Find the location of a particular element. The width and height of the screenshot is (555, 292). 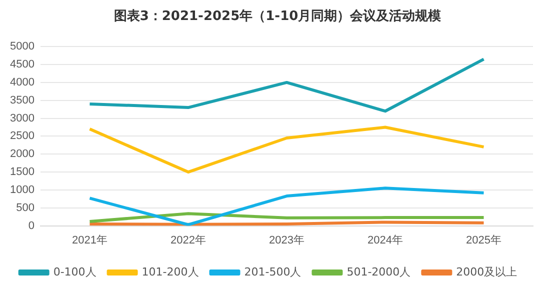

y-tick-label: 3000 is located at coordinates (22, 118).